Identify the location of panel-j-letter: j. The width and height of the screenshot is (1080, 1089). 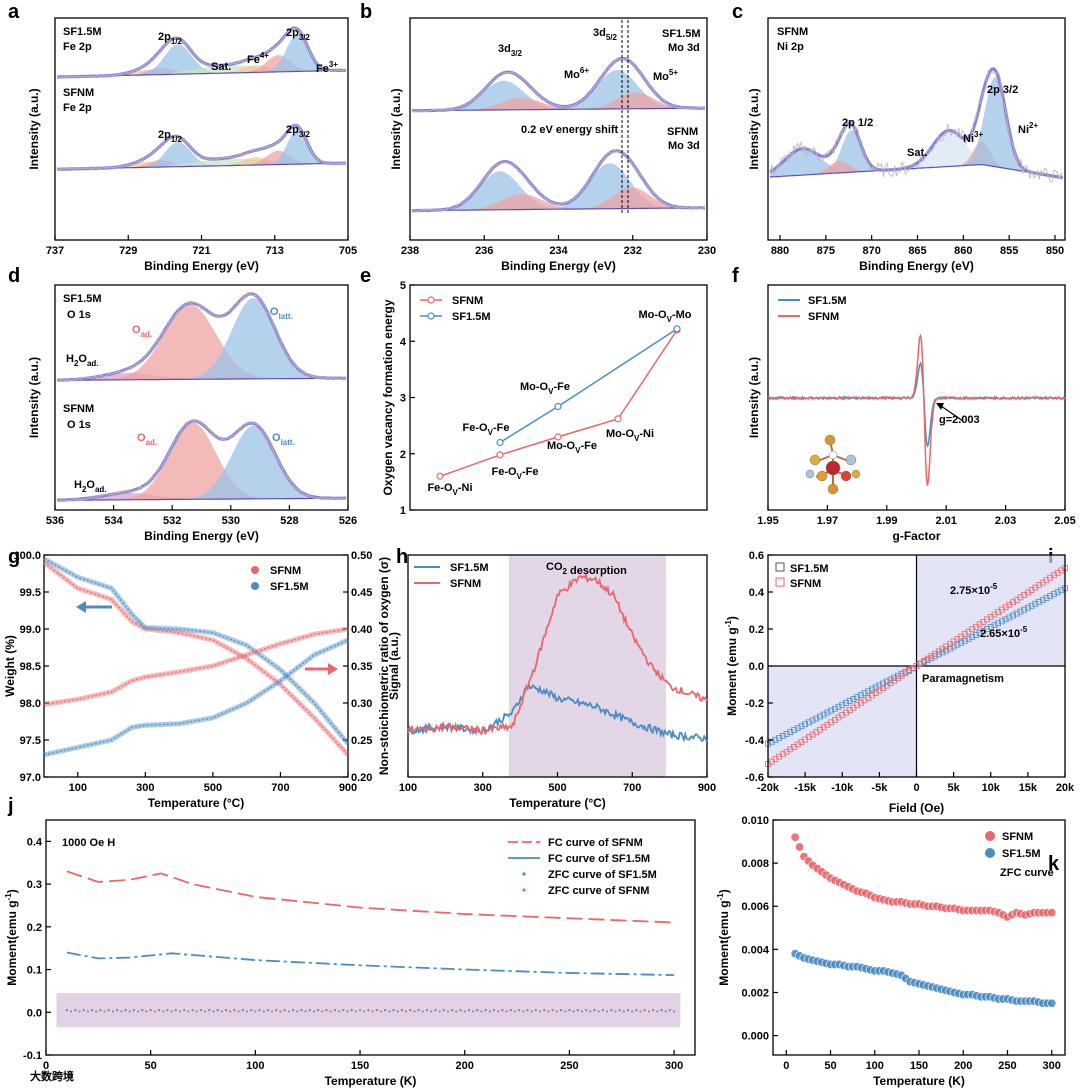
(10, 806).